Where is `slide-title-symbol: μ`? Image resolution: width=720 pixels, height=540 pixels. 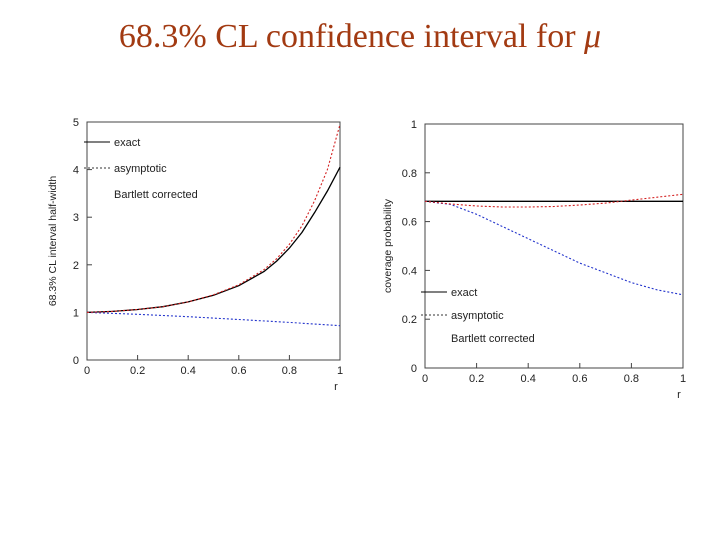 slide-title-symbol: μ is located at coordinates (593, 36).